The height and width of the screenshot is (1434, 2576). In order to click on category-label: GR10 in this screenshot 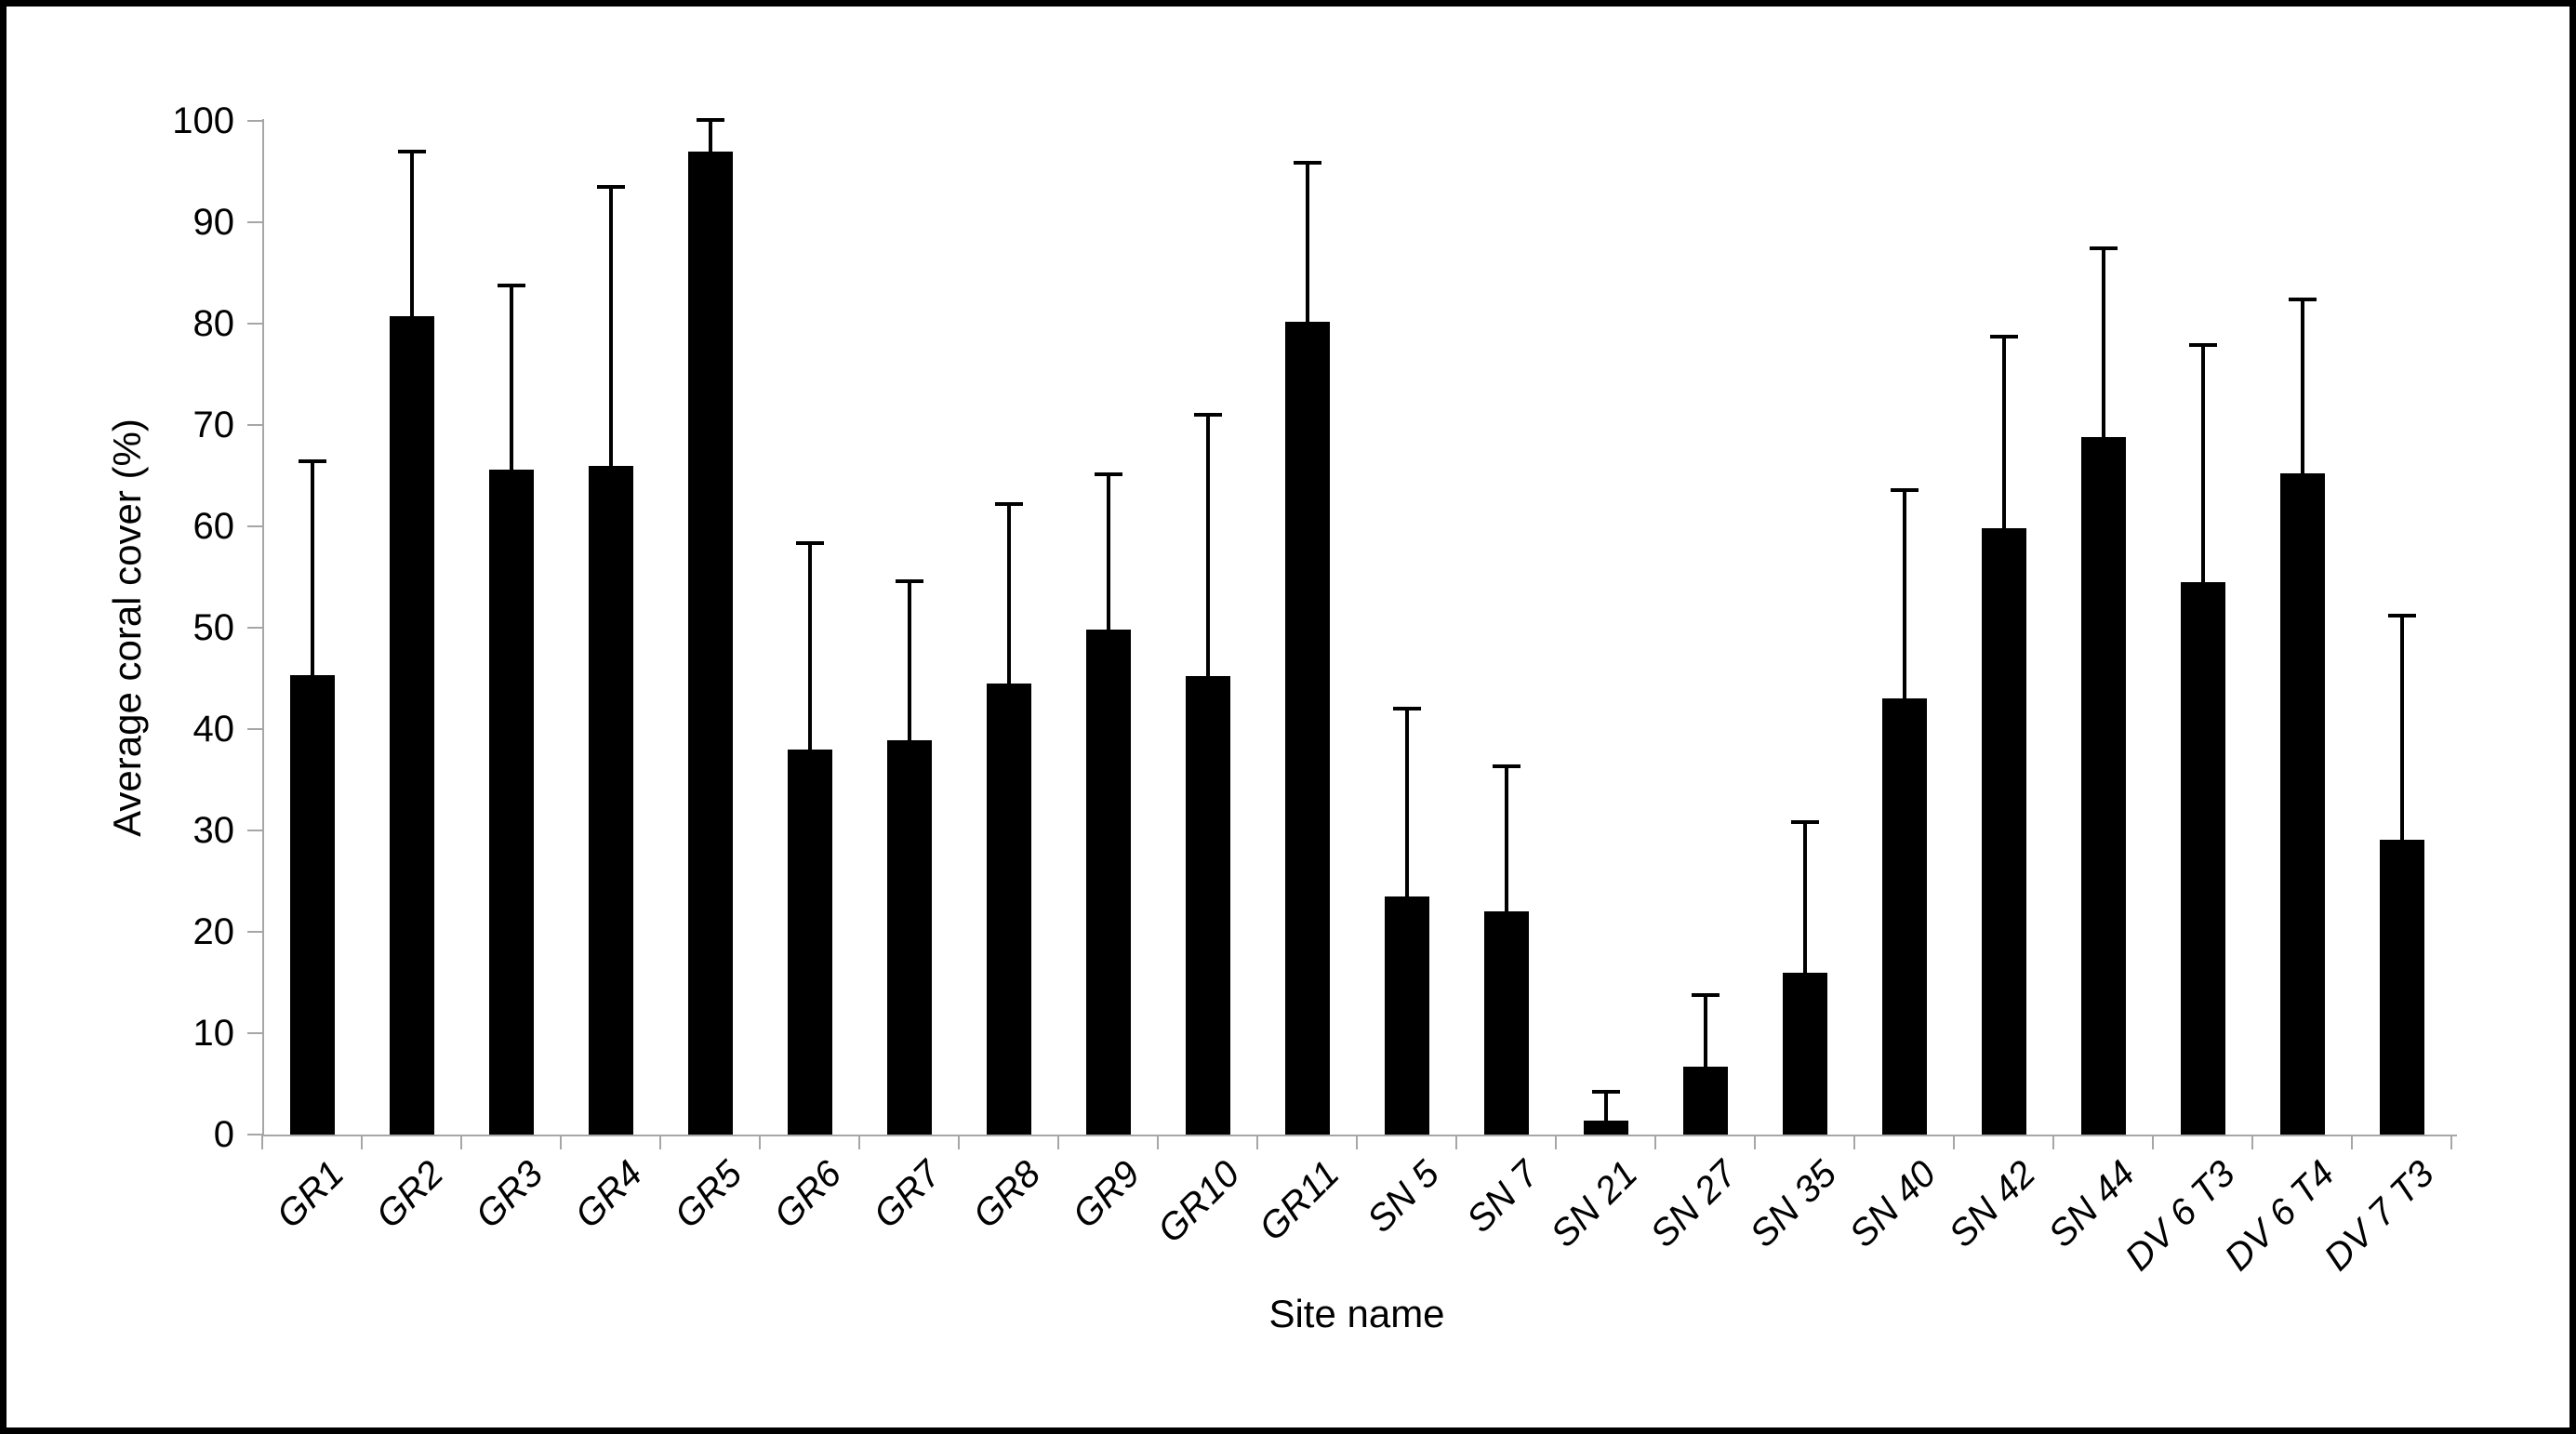, I will do `click(1198, 1203)`.